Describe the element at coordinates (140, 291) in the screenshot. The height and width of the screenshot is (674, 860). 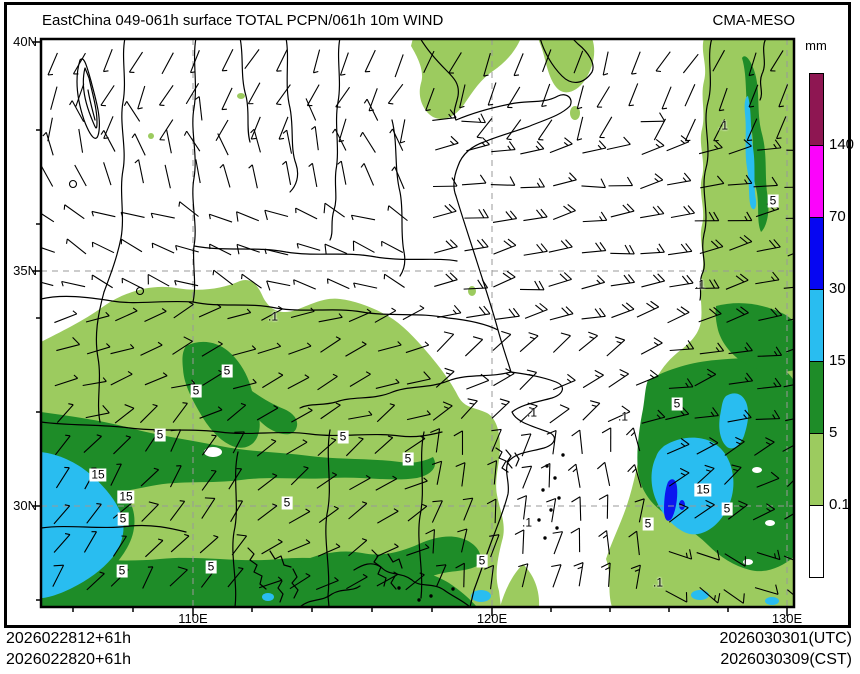
I see `calm-wind-circle` at that location.